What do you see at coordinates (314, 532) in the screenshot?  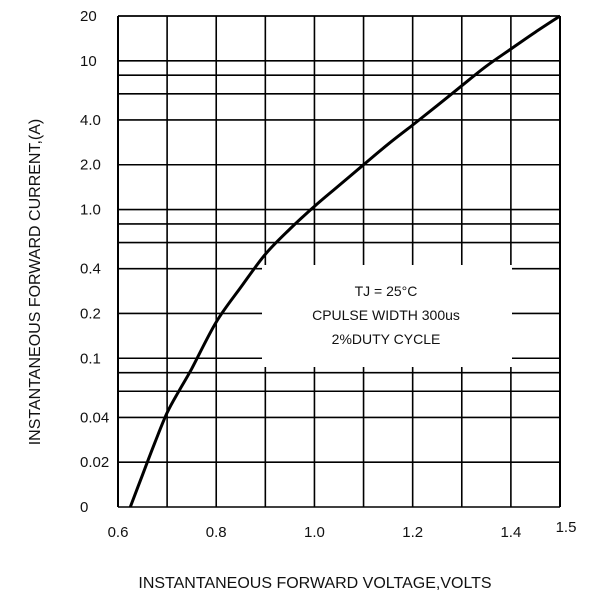 I see `x-tick-label: 1.0` at bounding box center [314, 532].